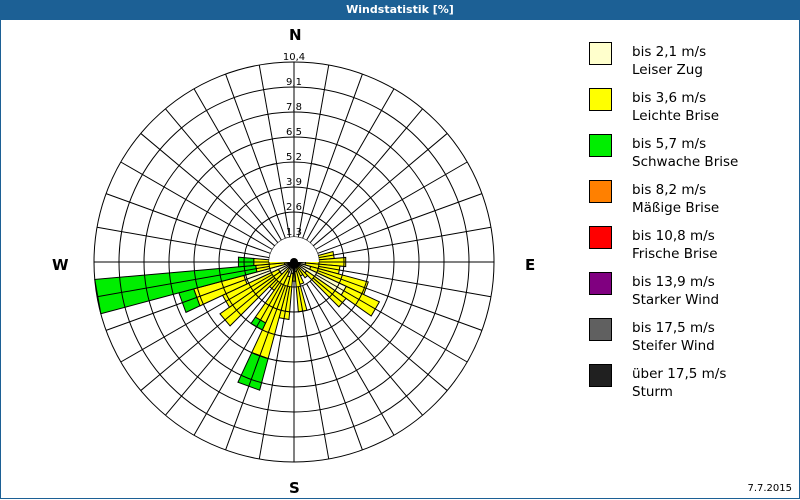 This screenshot has width=800, height=500. Describe the element at coordinates (295, 35) in the screenshot. I see `compass-north-label: N` at that location.